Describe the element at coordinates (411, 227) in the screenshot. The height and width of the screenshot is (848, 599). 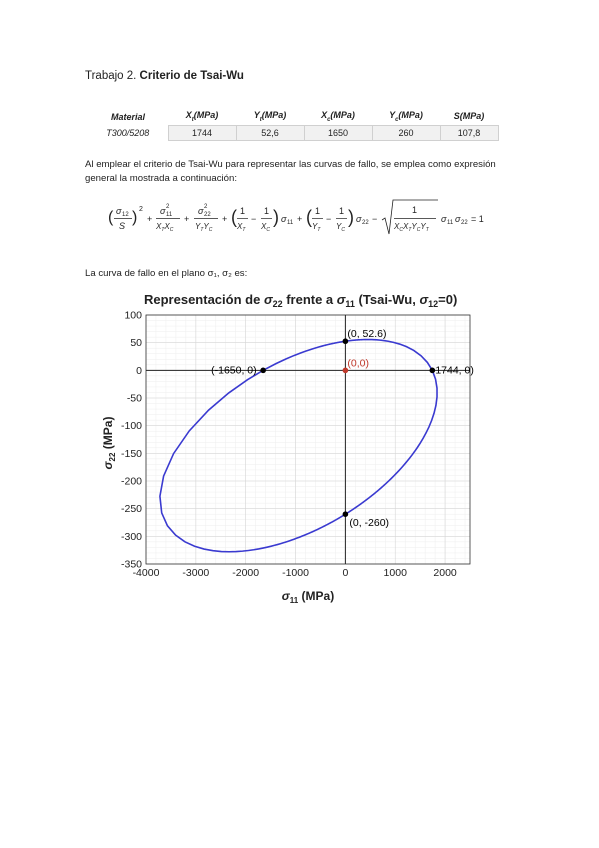
I see `svg-text: XCXTYCYT` at that location.